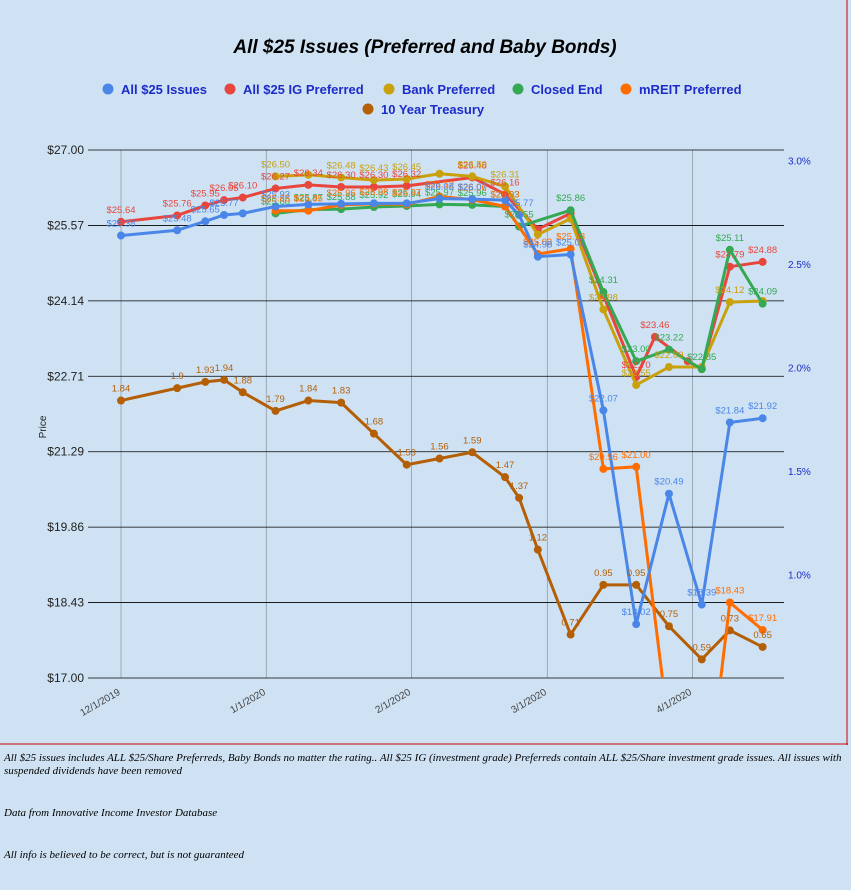 The height and width of the screenshot is (890, 851). What do you see at coordinates (505, 465) in the screenshot?
I see `data-label: 1.47` at bounding box center [505, 465].